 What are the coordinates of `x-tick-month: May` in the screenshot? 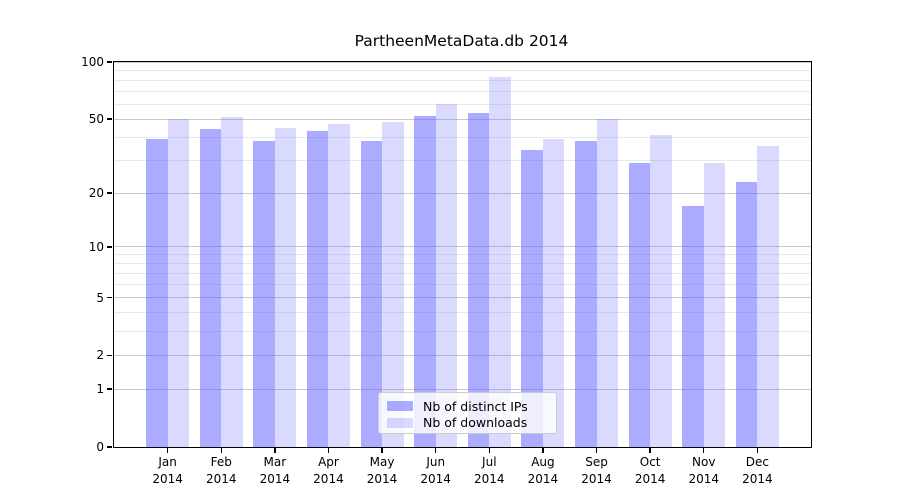 It's located at (382, 462).